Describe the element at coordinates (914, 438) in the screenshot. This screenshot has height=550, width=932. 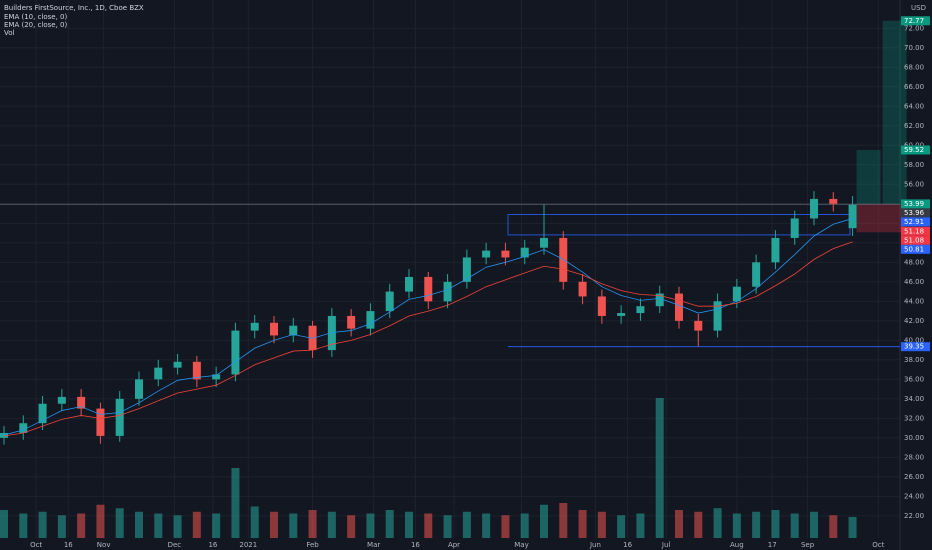
I see `y-tick-label: 30.00` at that location.